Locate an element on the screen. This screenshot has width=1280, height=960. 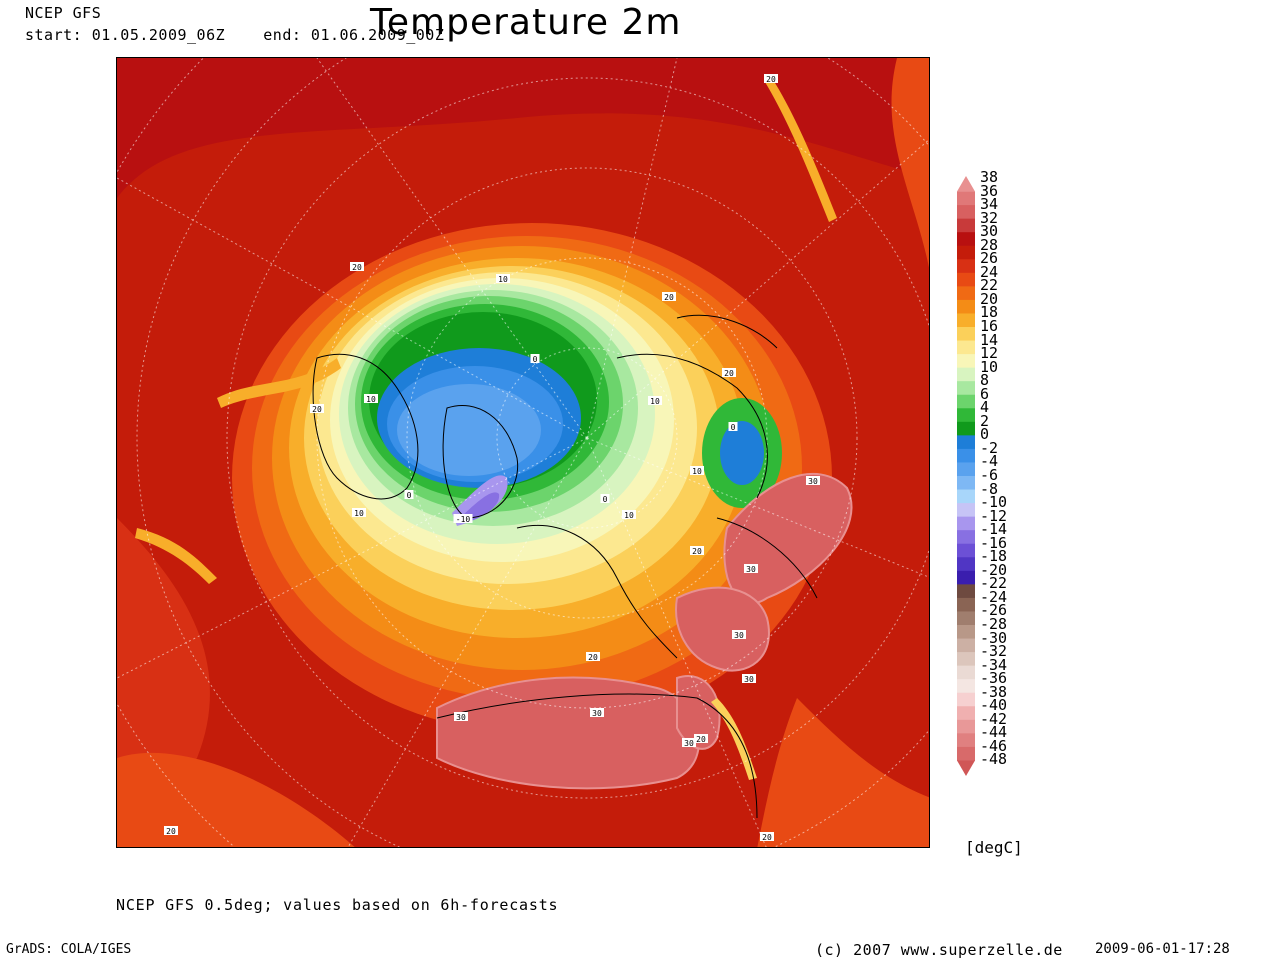
legend-tick-label: -16 is located at coordinates (994, 542).